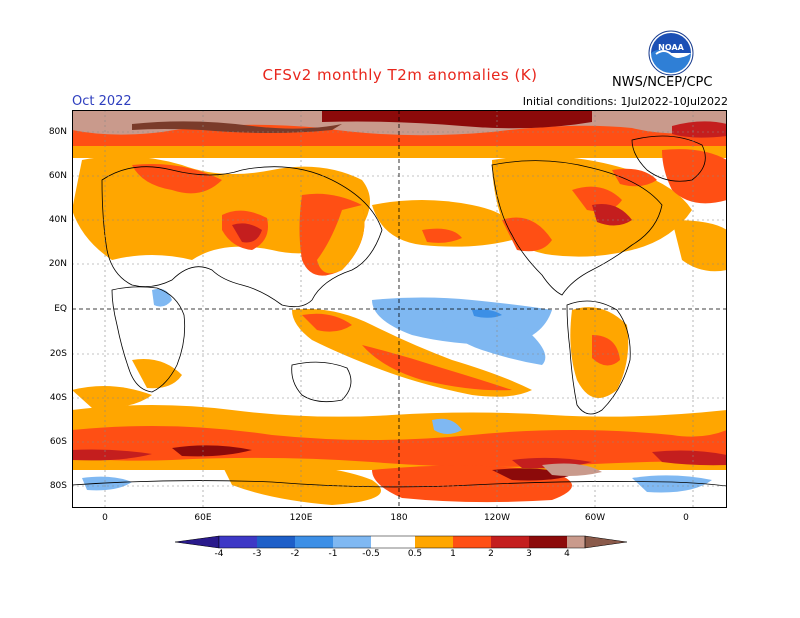  What do you see at coordinates (301, 518) in the screenshot?
I see `lon-label-120e: 120E` at bounding box center [301, 518].